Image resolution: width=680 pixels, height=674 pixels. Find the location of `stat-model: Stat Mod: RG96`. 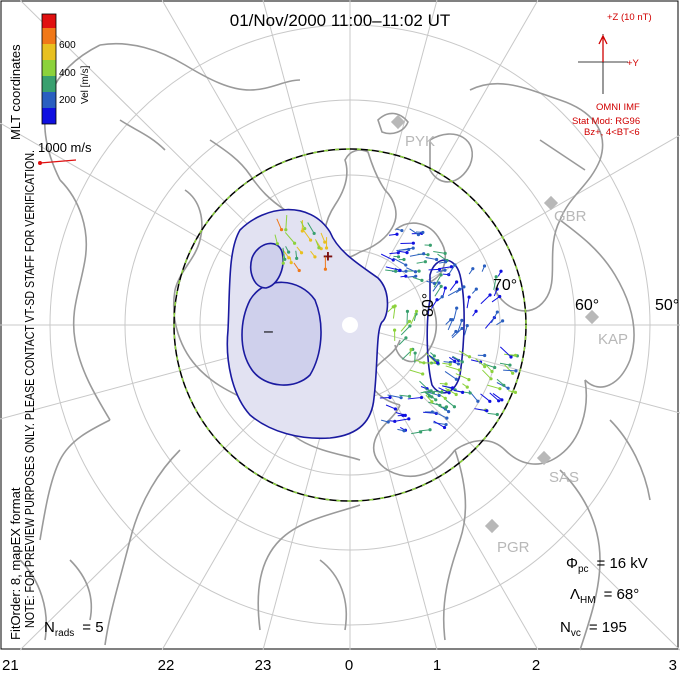

stat-model: Stat Mod: RG96 is located at coordinates (606, 121).